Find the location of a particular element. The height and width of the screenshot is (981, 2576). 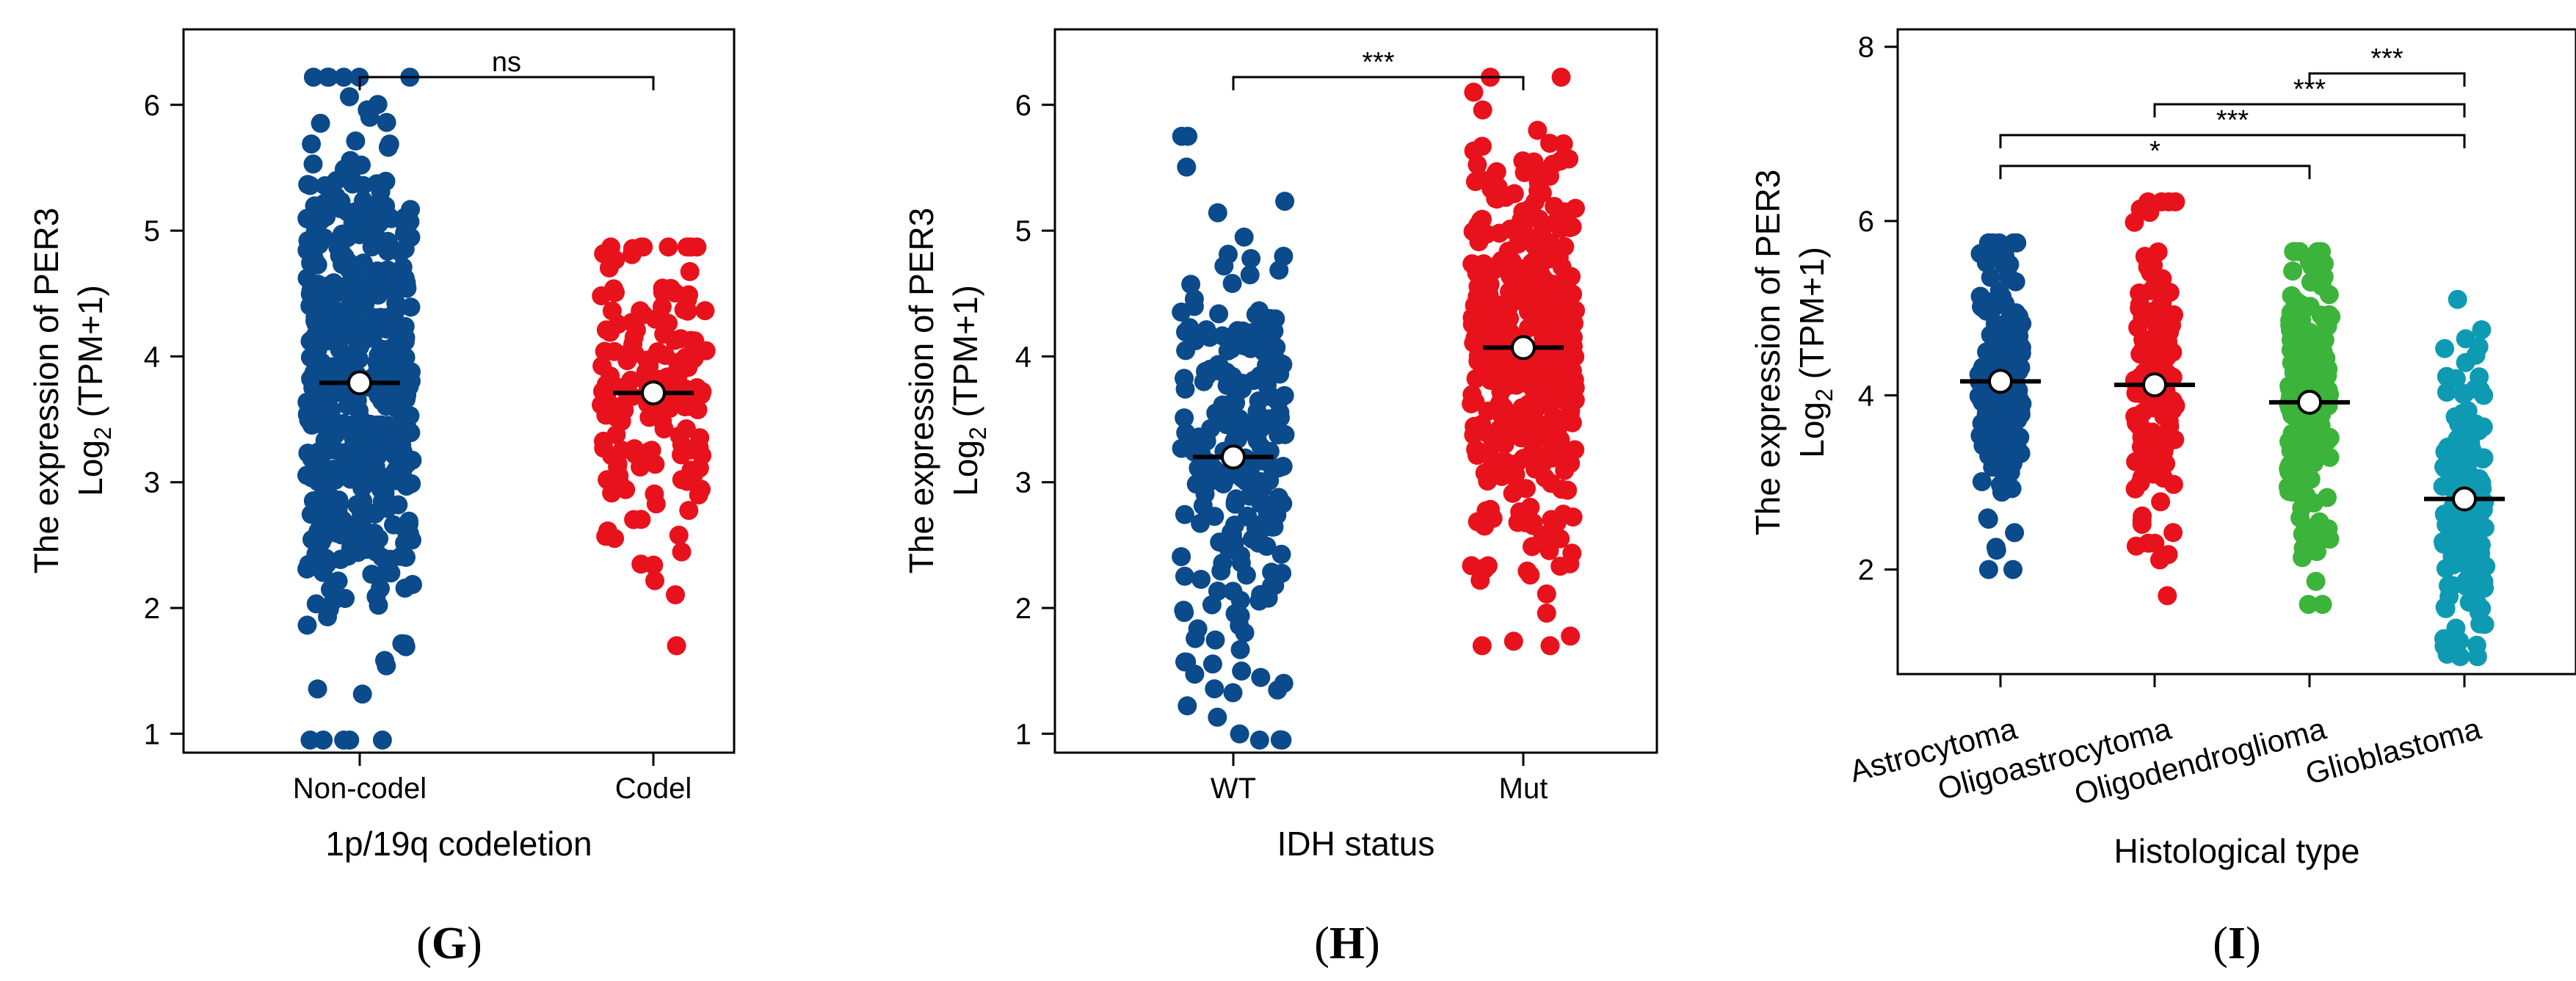

panel-label: (I) is located at coordinates (2237, 944).